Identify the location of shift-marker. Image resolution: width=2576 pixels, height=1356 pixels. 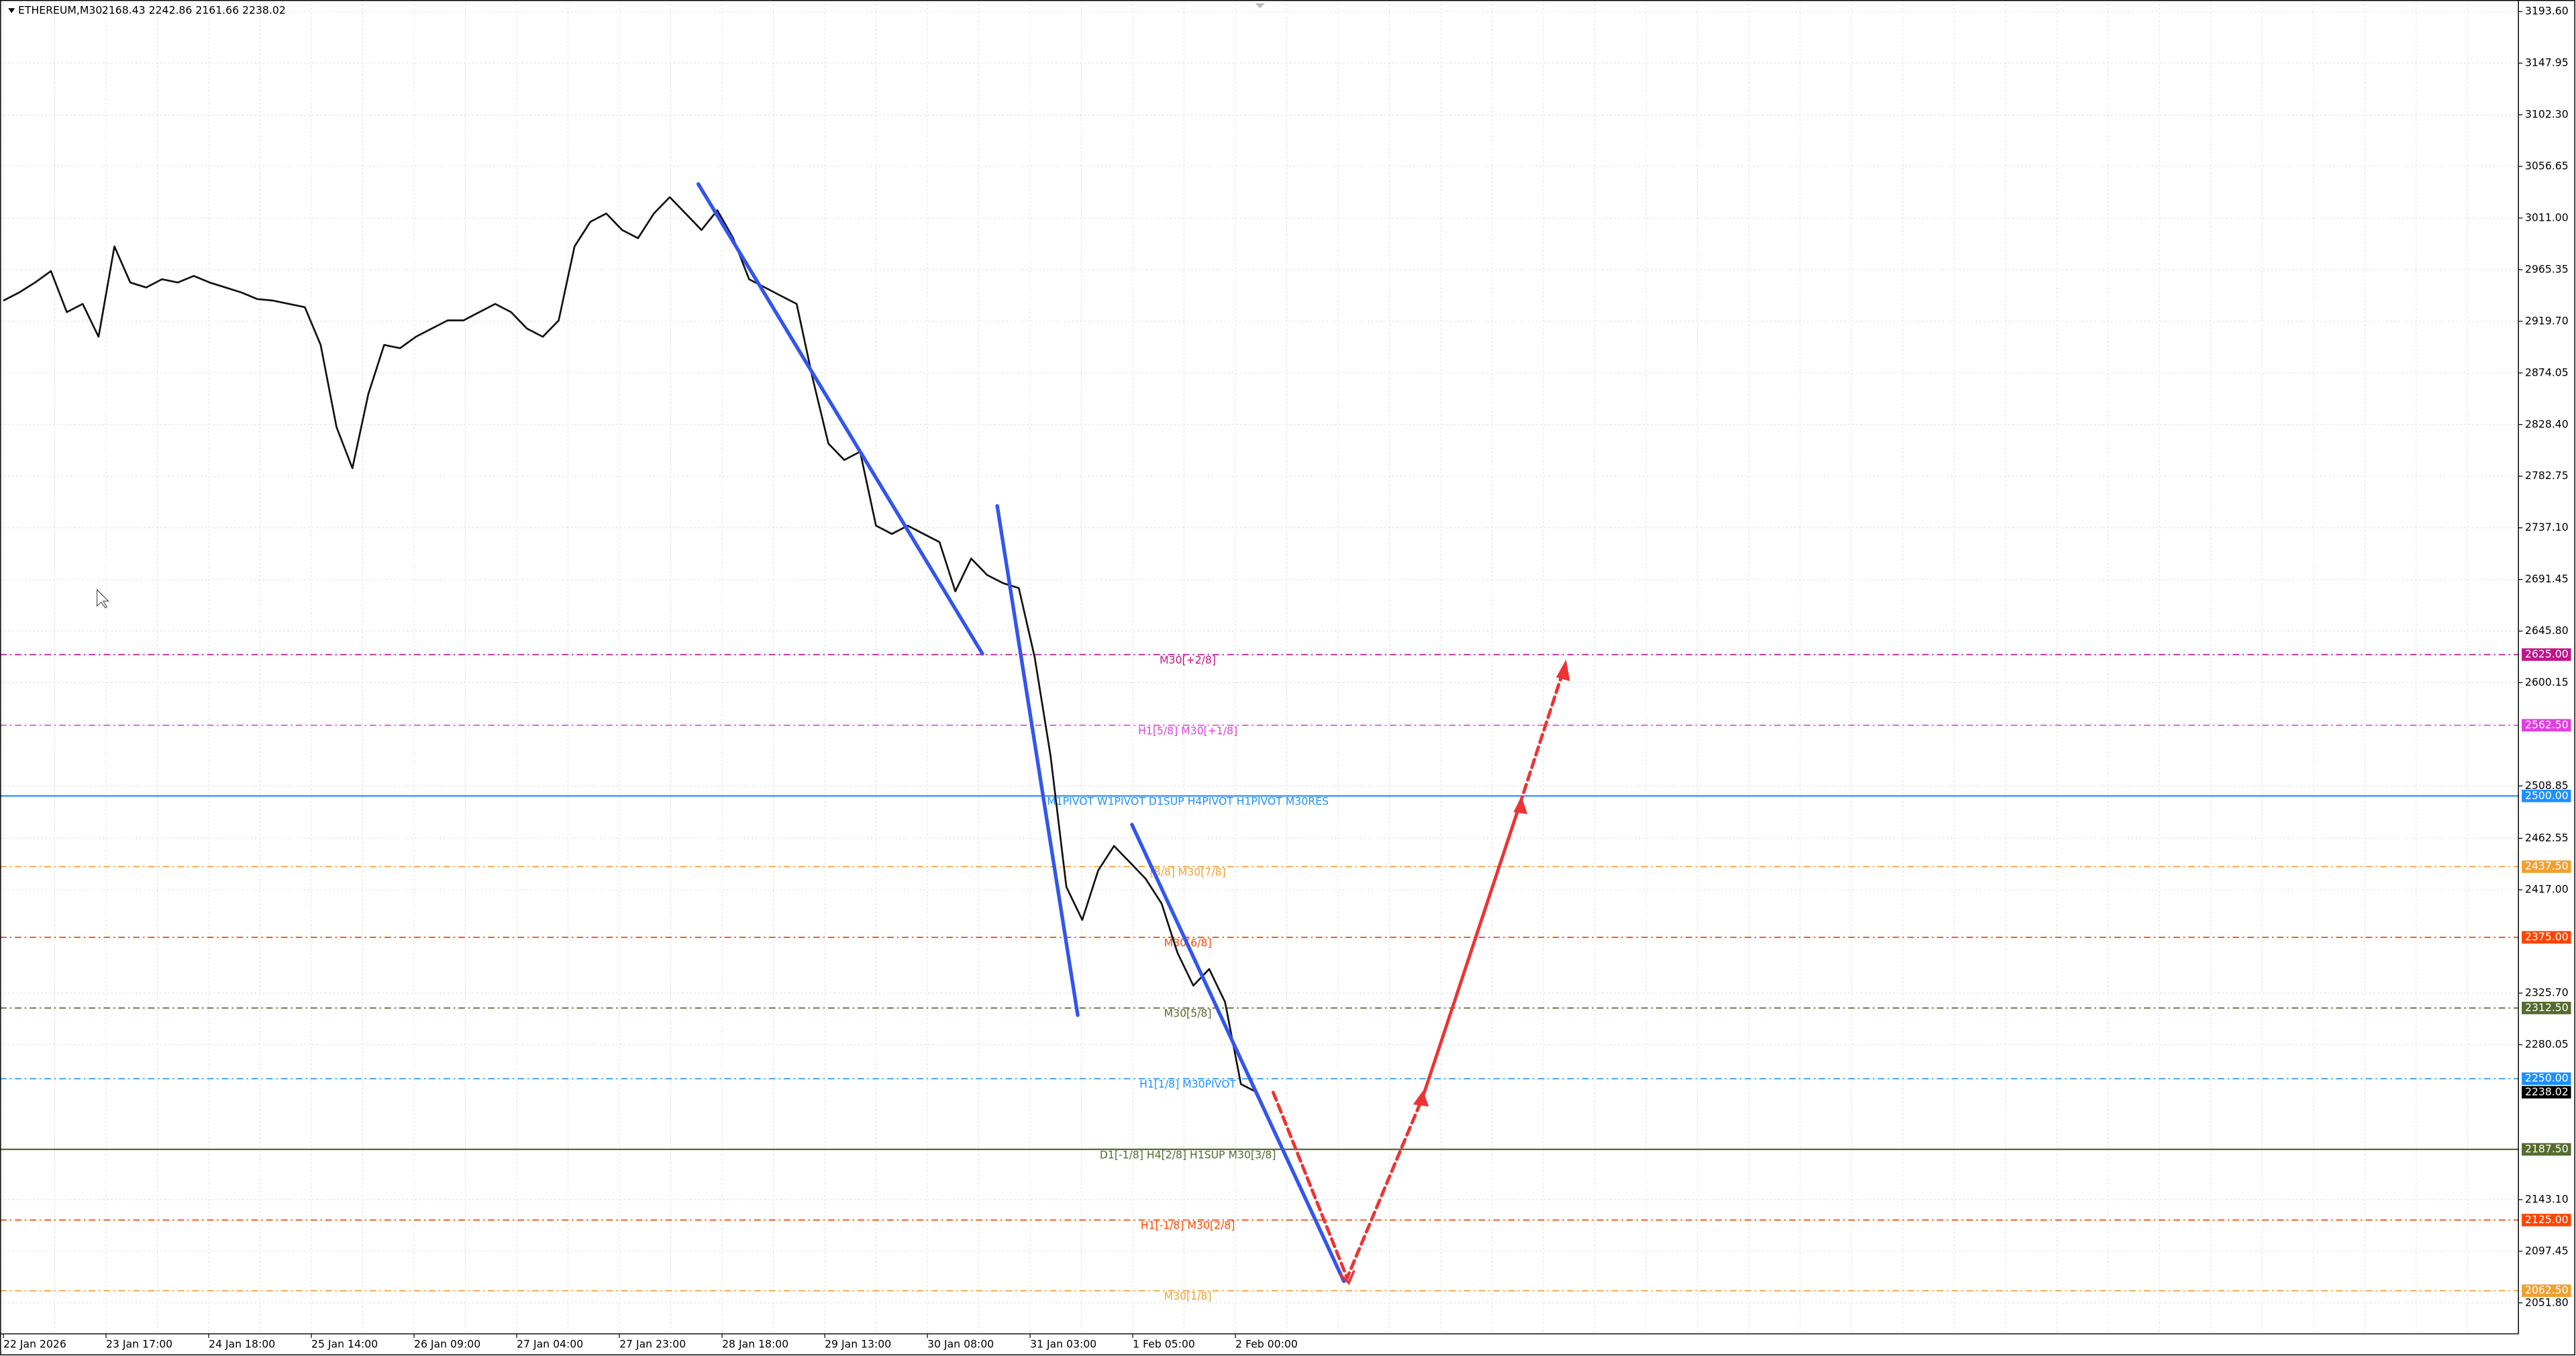
(1260, 6).